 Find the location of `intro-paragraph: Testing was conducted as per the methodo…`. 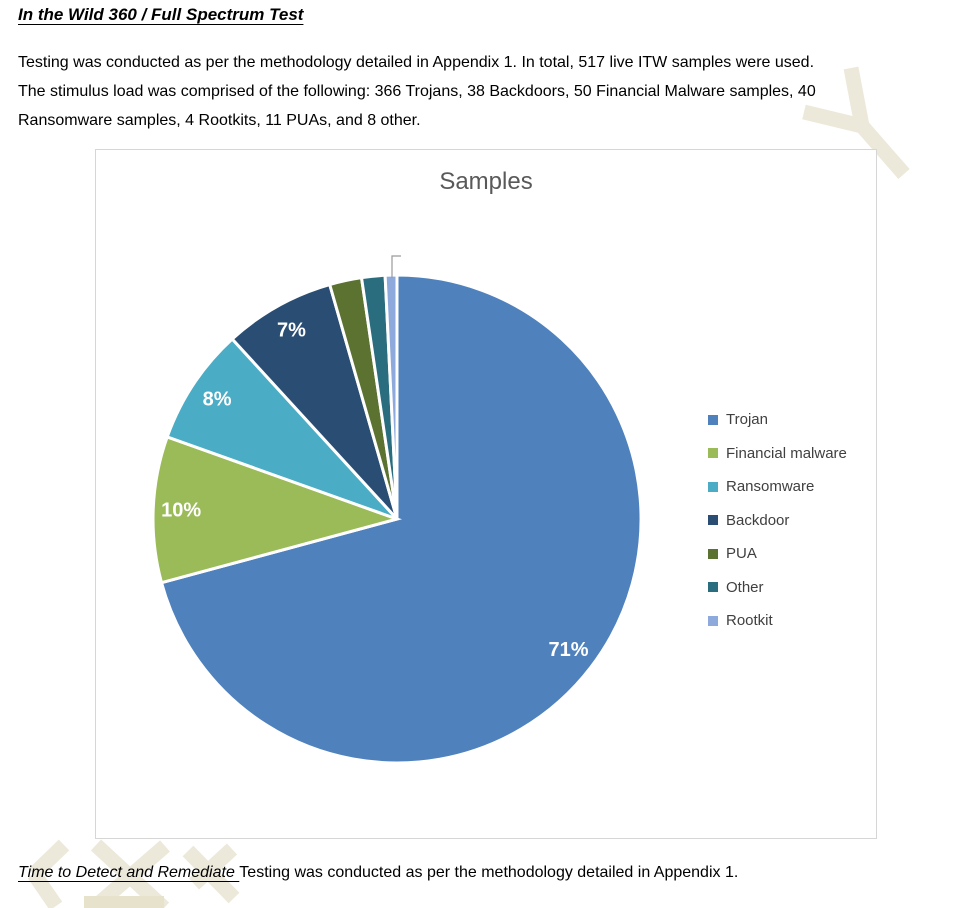

intro-paragraph: Testing was conducted as per the methodo… is located at coordinates (485, 91).